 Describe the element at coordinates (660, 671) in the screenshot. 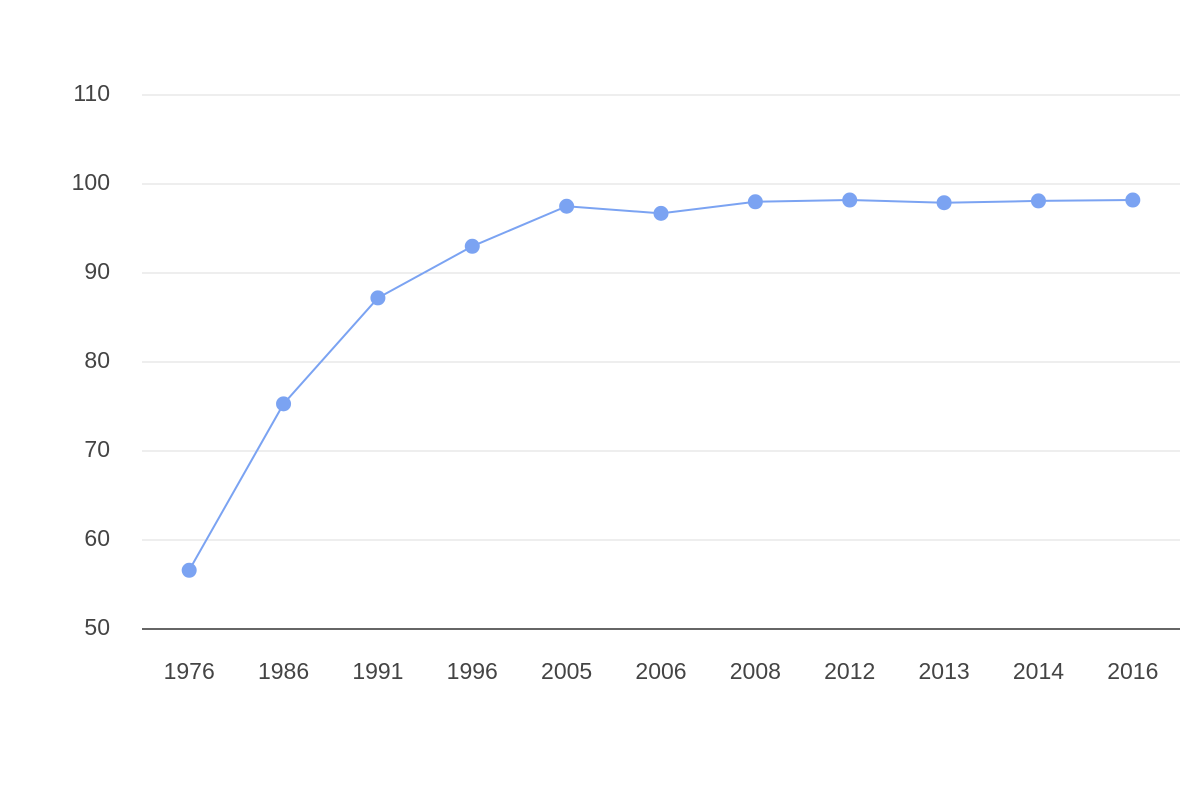

I see `x-tick-label: 2006` at that location.